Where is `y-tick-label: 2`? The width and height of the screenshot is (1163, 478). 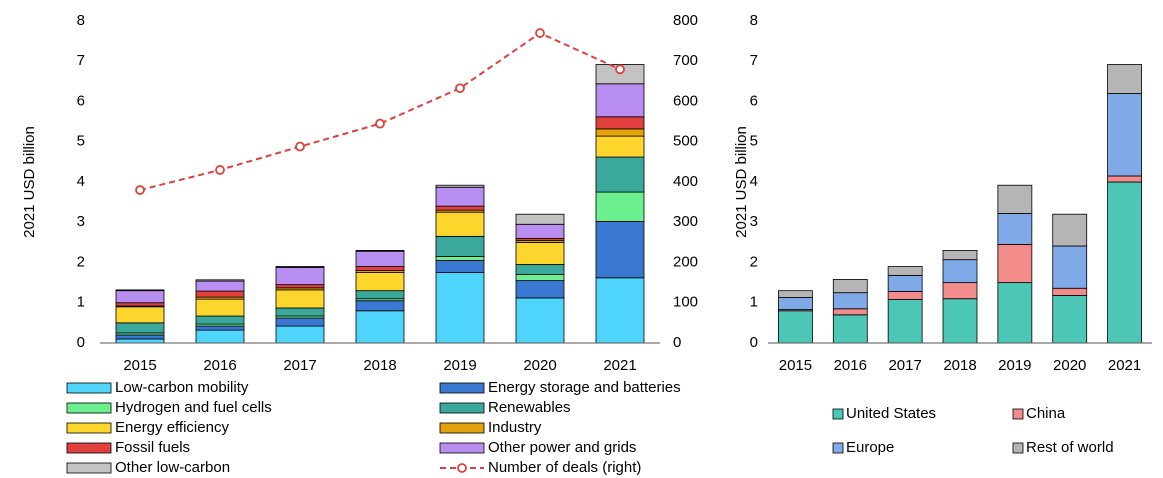
y-tick-label: 2 is located at coordinates (754, 261).